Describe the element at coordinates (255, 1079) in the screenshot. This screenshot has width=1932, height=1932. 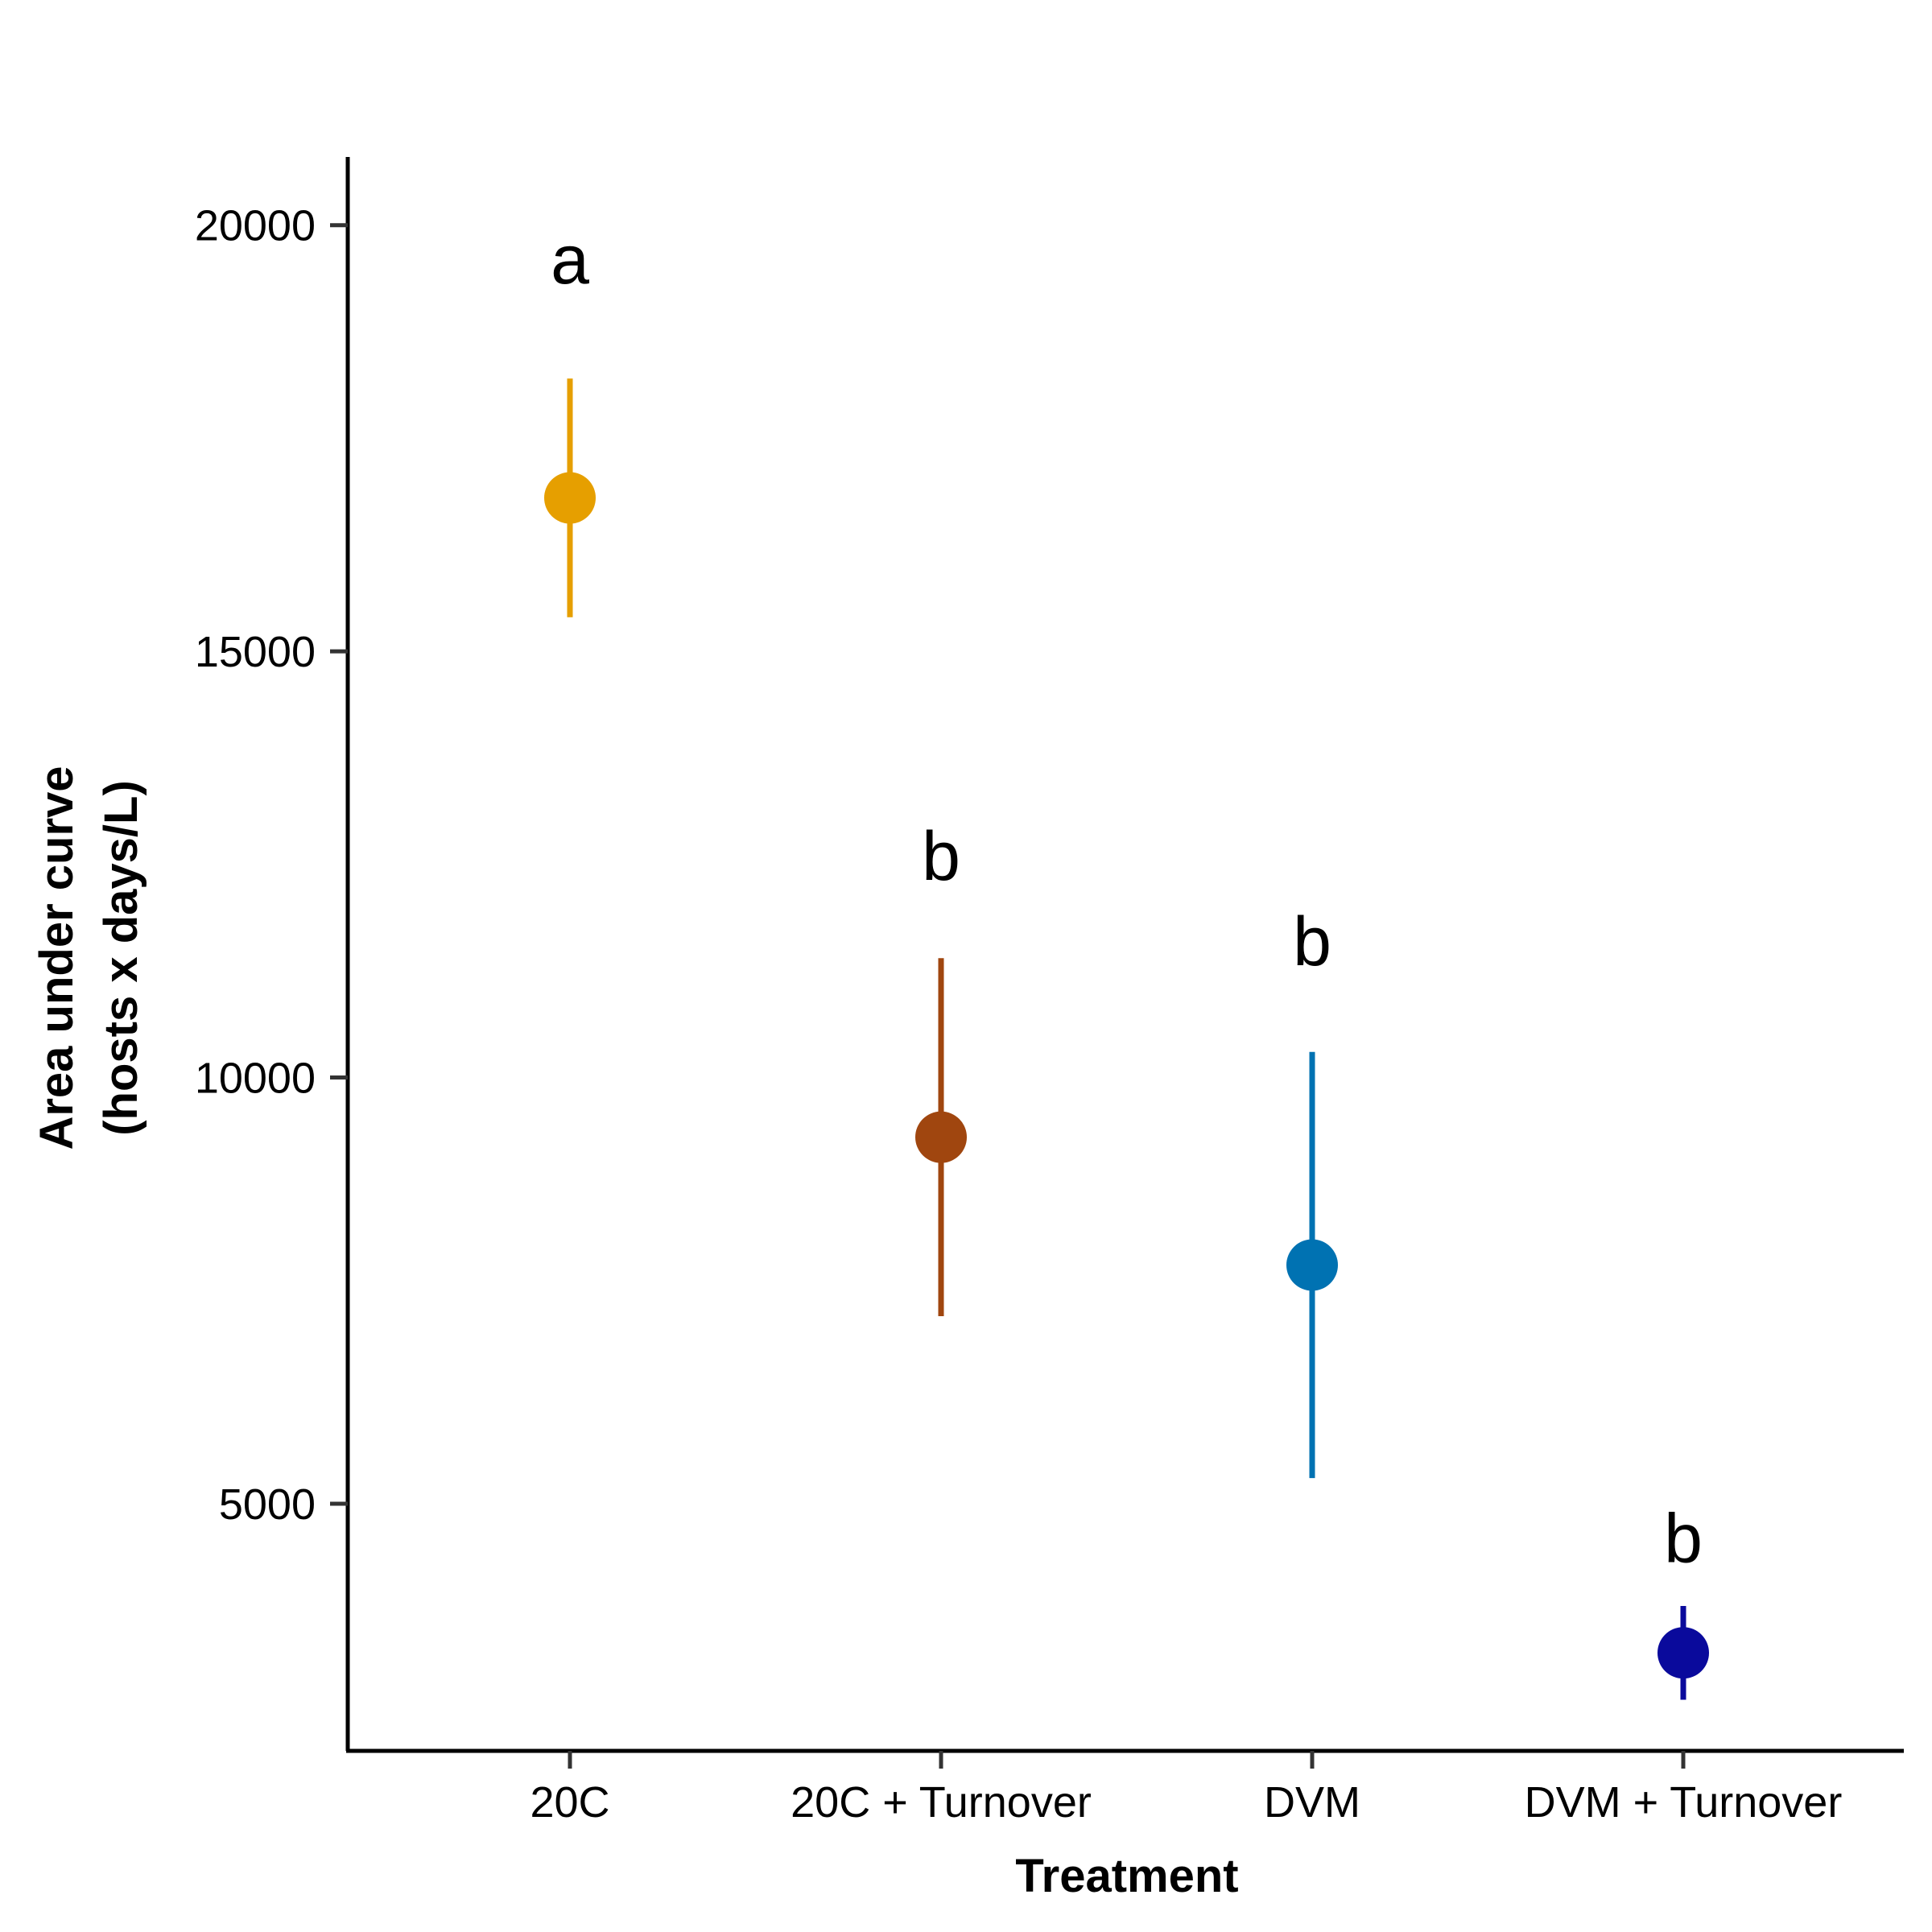
I see `y-tick-label: 10000` at that location.